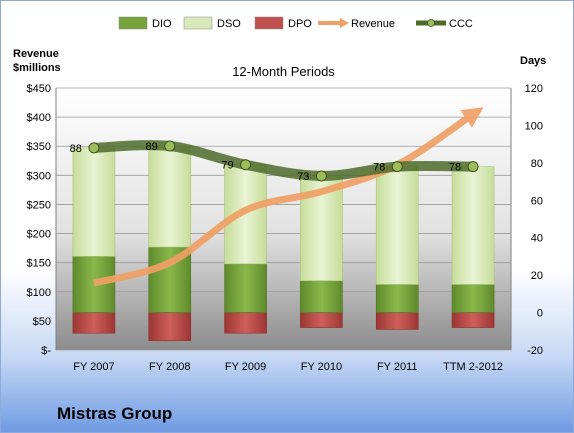 Image resolution: width=574 pixels, height=433 pixels. What do you see at coordinates (229, 24) in the screenshot?
I see `legend-label: DSO` at bounding box center [229, 24].